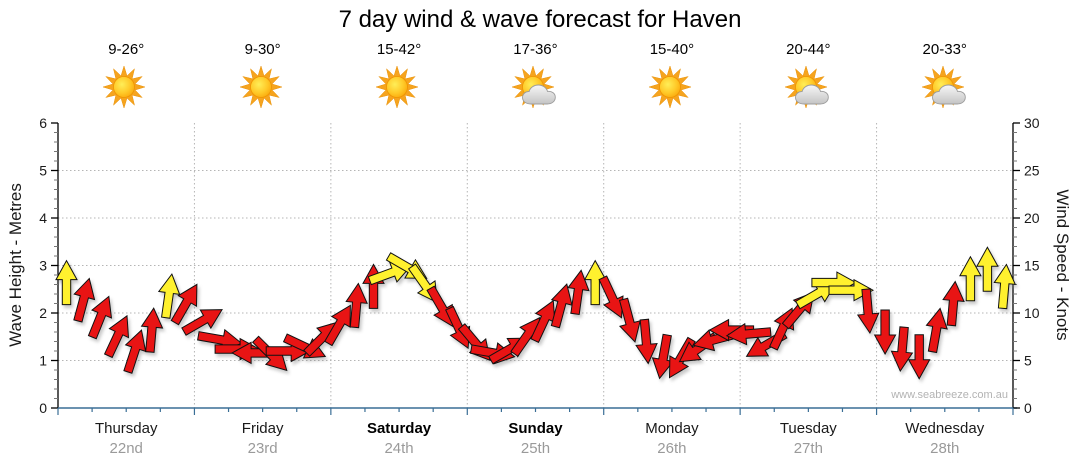 This screenshot has width=1080, height=475. Describe the element at coordinates (535, 428) in the screenshot. I see `day-name: Sunday` at that location.